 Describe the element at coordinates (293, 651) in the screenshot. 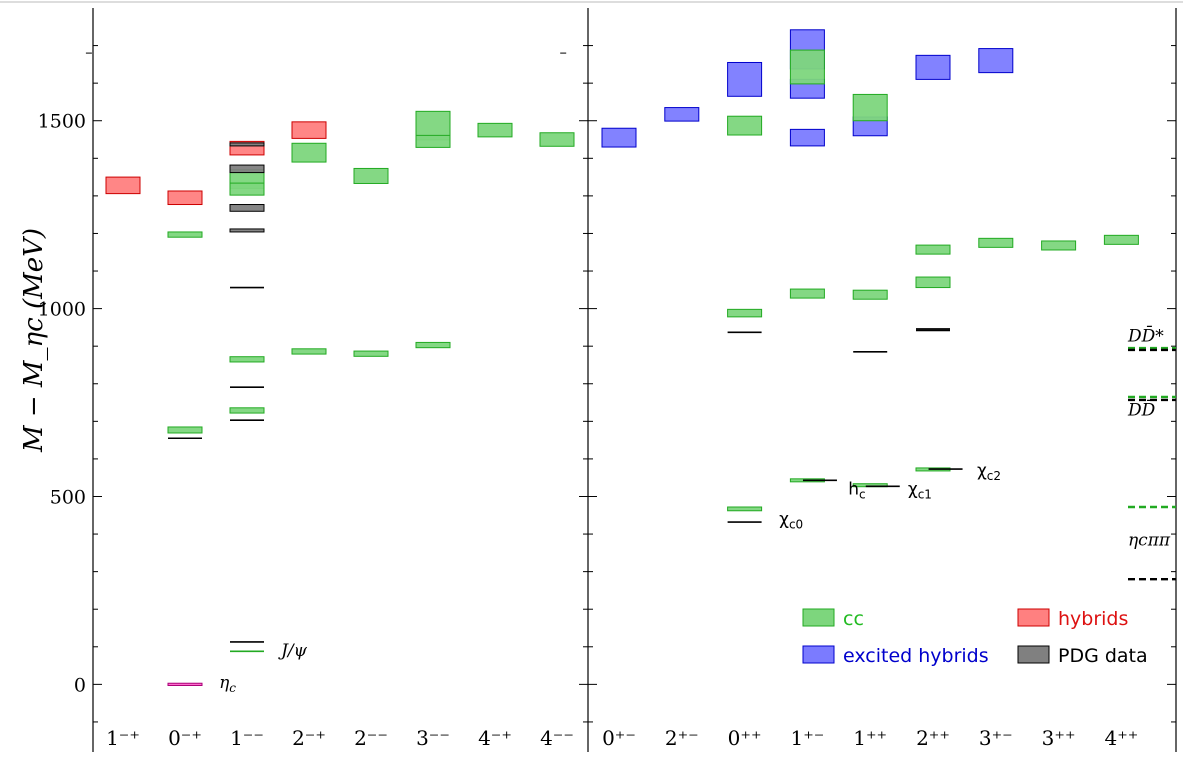

I see `state-label: J/ψ` at that location.